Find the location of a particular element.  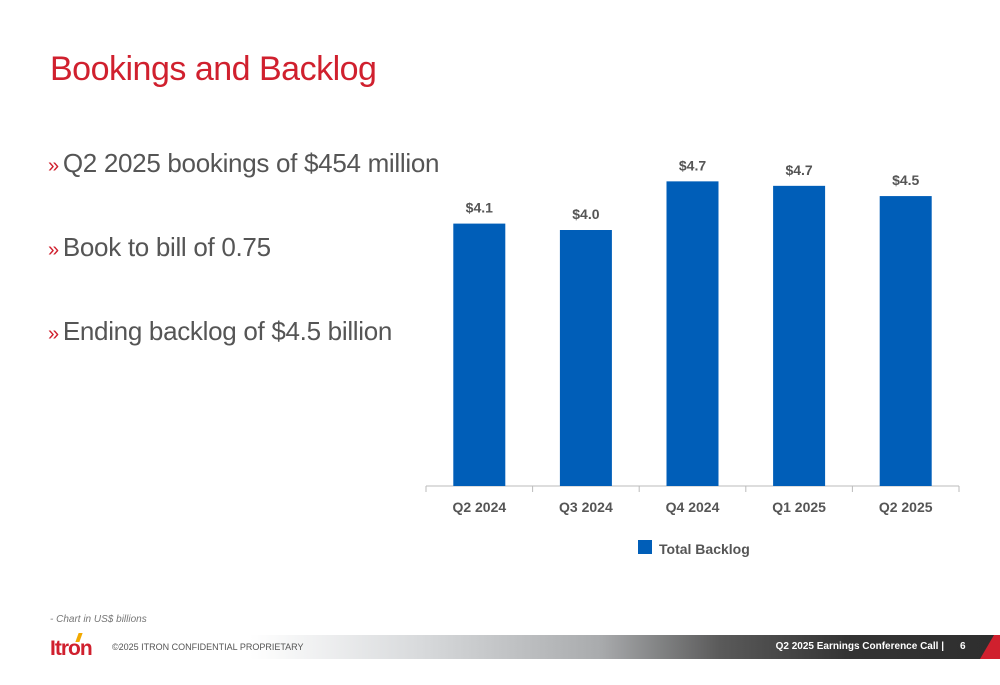

bar-q4-2024 is located at coordinates (692, 334).